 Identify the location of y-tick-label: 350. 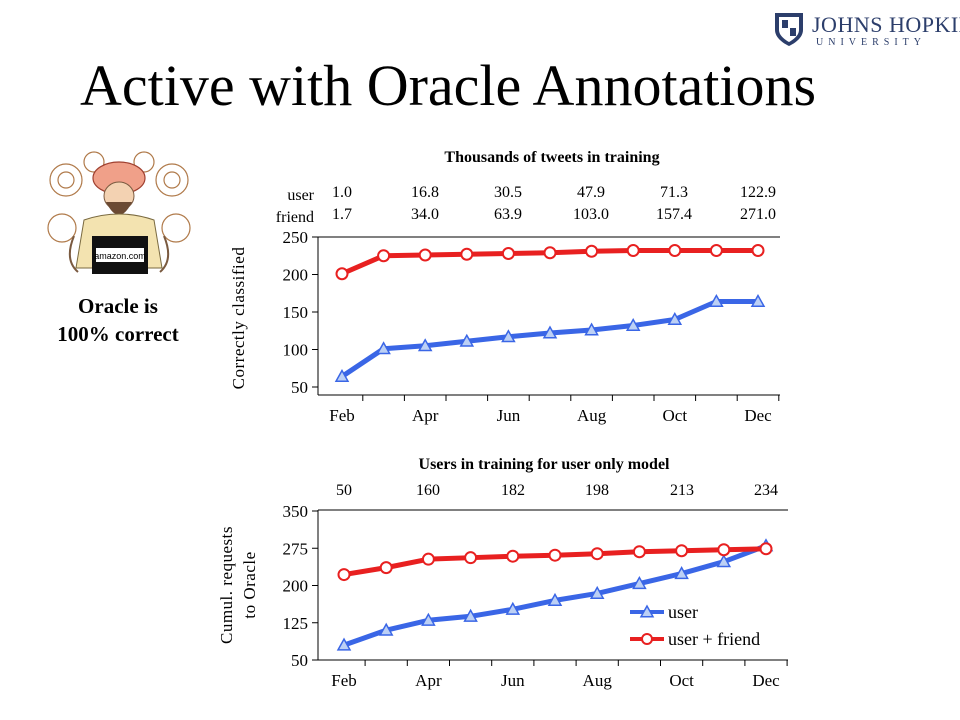
(296, 511).